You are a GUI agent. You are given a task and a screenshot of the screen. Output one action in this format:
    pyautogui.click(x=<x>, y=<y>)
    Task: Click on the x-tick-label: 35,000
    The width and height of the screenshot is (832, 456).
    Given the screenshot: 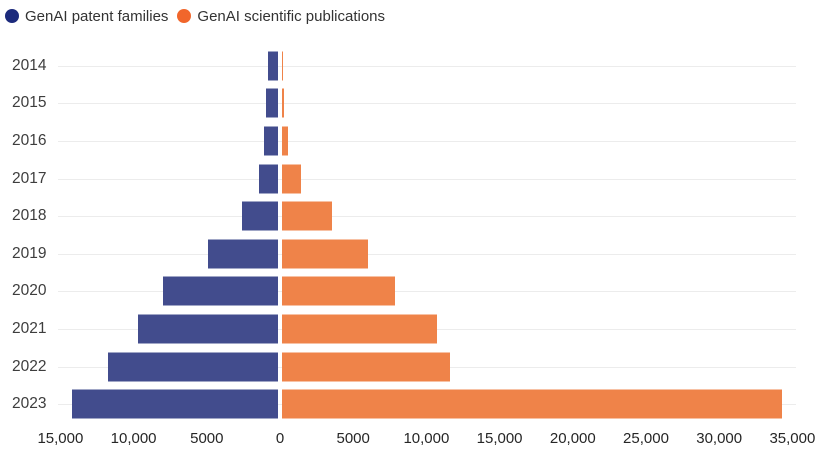 What is the action you would take?
    pyautogui.click(x=792, y=438)
    